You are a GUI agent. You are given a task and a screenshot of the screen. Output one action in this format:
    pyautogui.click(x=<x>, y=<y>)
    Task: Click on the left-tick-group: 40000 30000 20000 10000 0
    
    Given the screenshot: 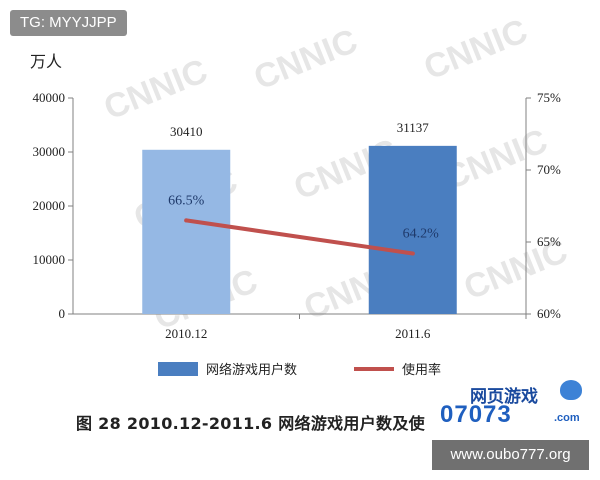 What is the action you would take?
    pyautogui.click(x=53, y=205)
    